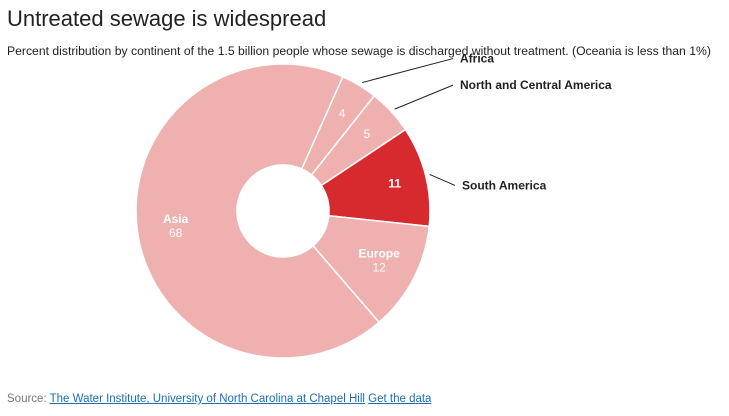 The height and width of the screenshot is (416, 729). I want to click on leader-line-africa, so click(408, 71).